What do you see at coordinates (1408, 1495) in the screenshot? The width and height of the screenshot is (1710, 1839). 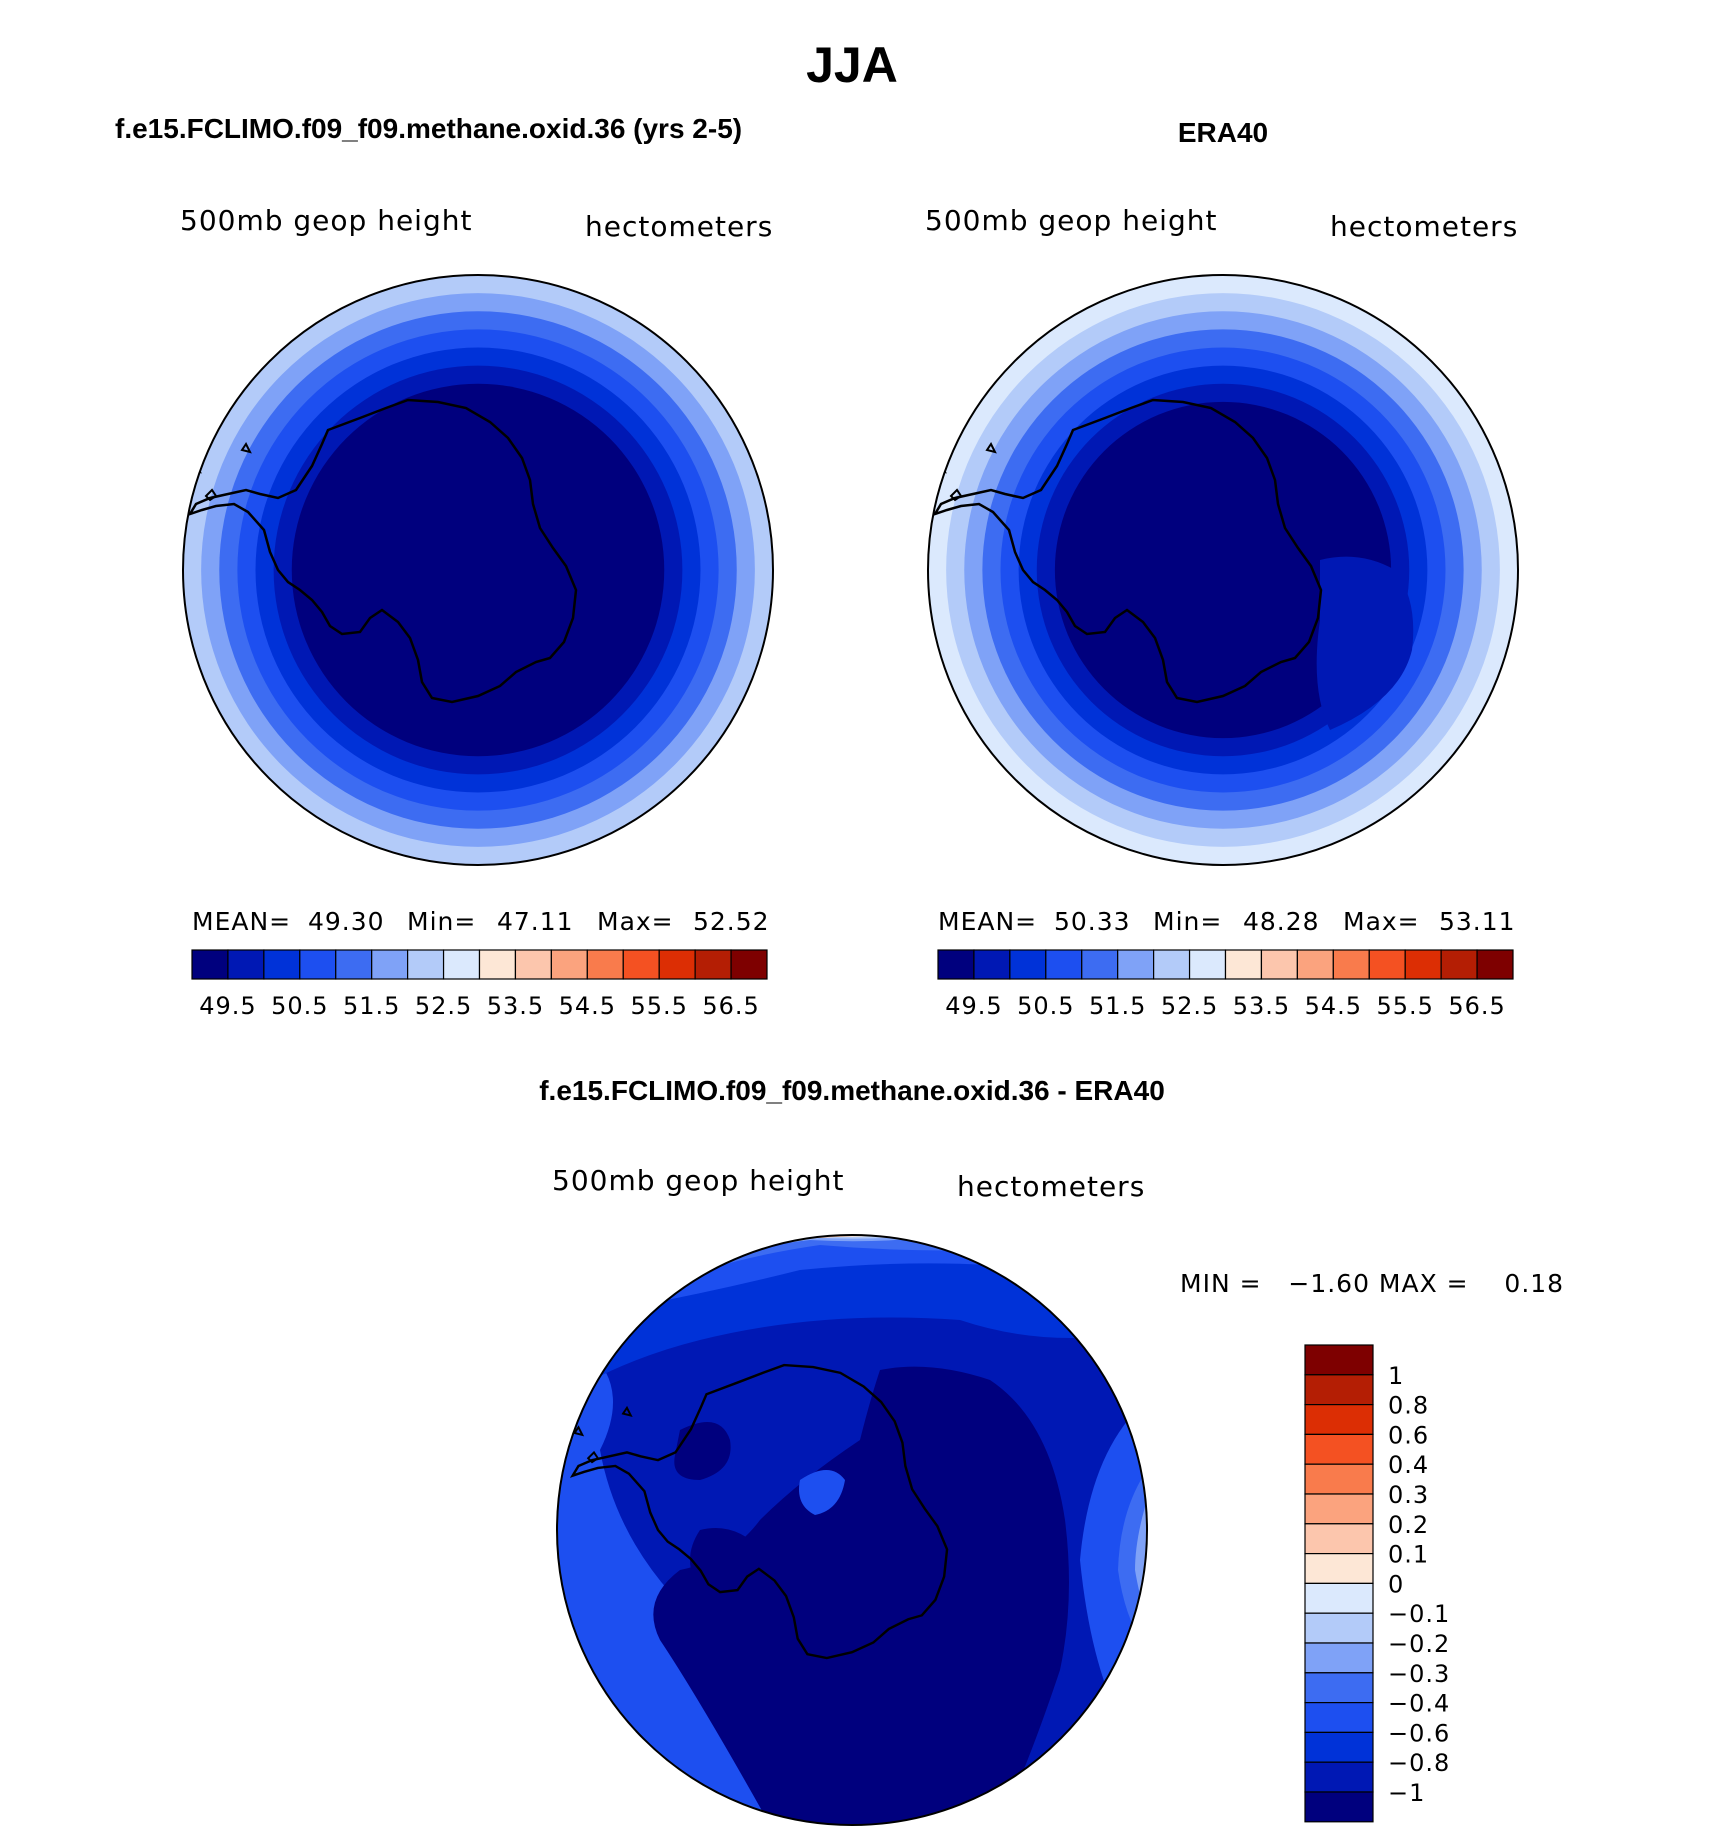 I see `diff-colorbar-tick-label: 0.3` at bounding box center [1408, 1495].